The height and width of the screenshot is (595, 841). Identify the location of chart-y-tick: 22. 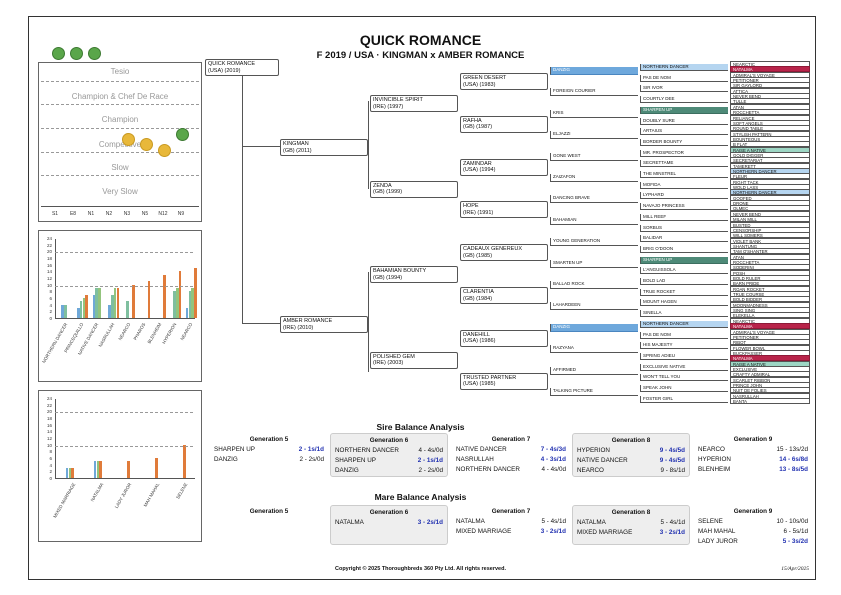
(49, 245).